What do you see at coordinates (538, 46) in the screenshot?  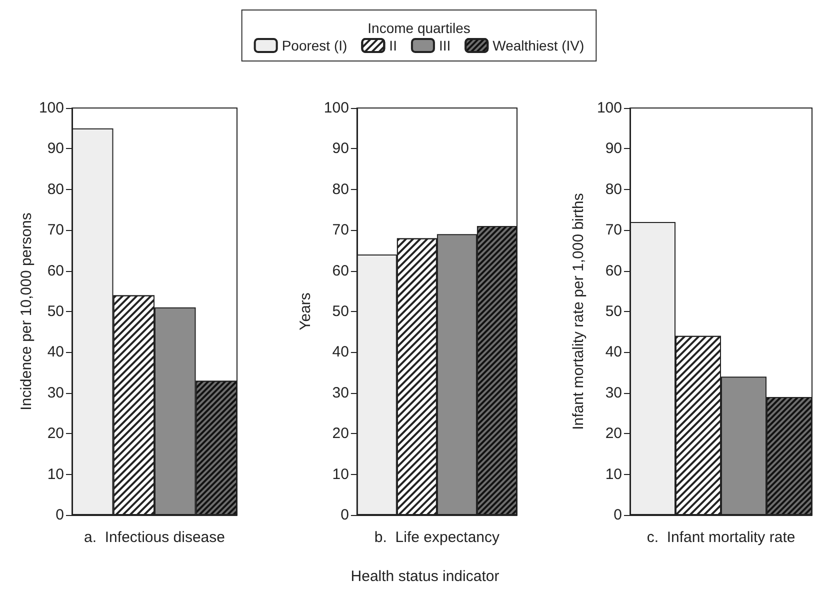 I see `legend-label: Wealthiest (IV)` at bounding box center [538, 46].